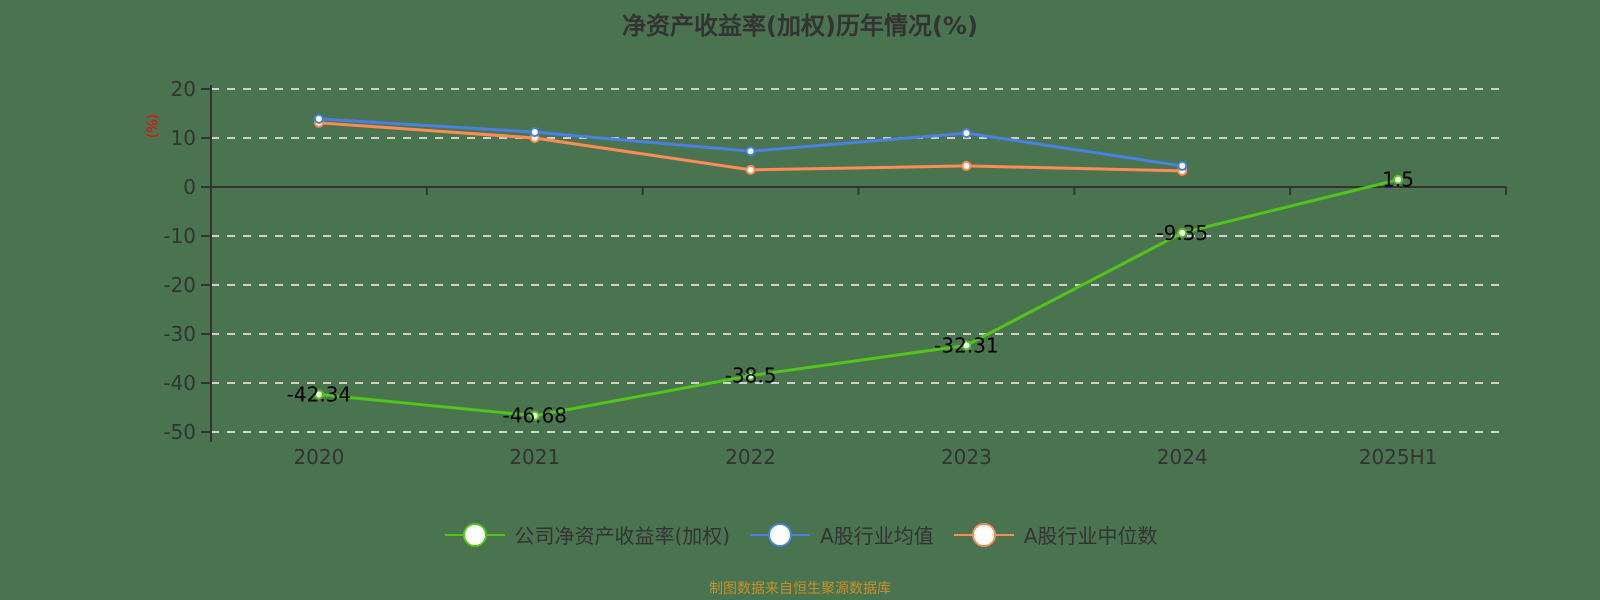  I want to click on y-tick-label: 10, so click(183, 138).